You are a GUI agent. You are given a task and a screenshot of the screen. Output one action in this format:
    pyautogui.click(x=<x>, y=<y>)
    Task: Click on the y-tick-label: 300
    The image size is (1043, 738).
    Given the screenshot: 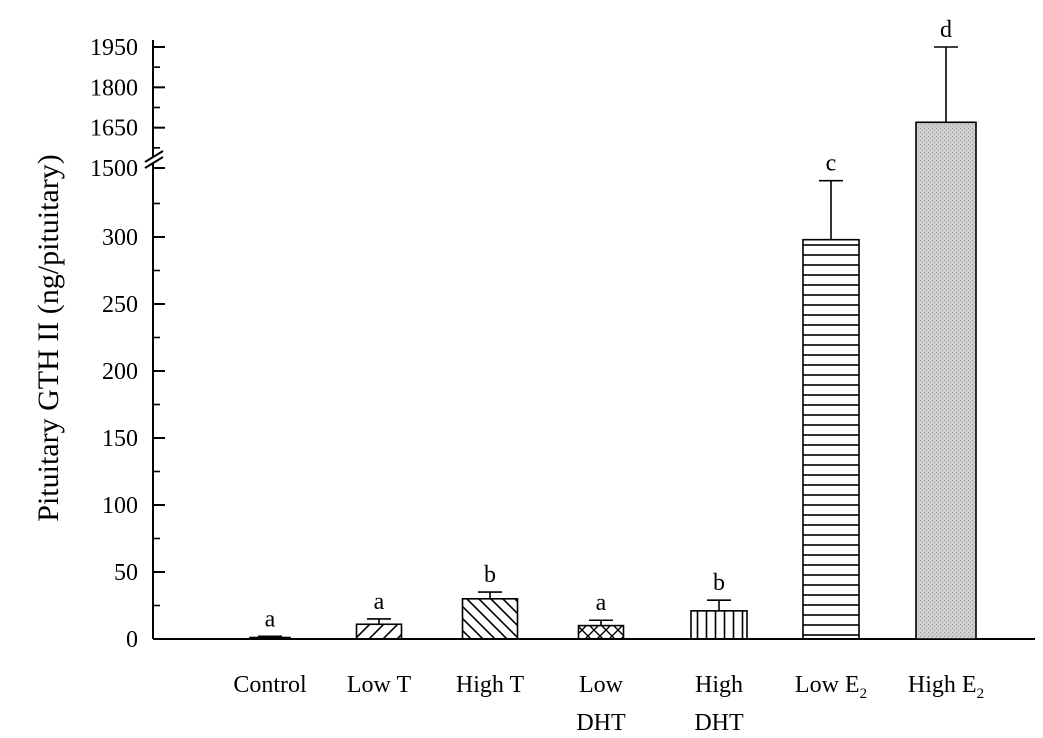 What is the action you would take?
    pyautogui.click(x=120, y=238)
    